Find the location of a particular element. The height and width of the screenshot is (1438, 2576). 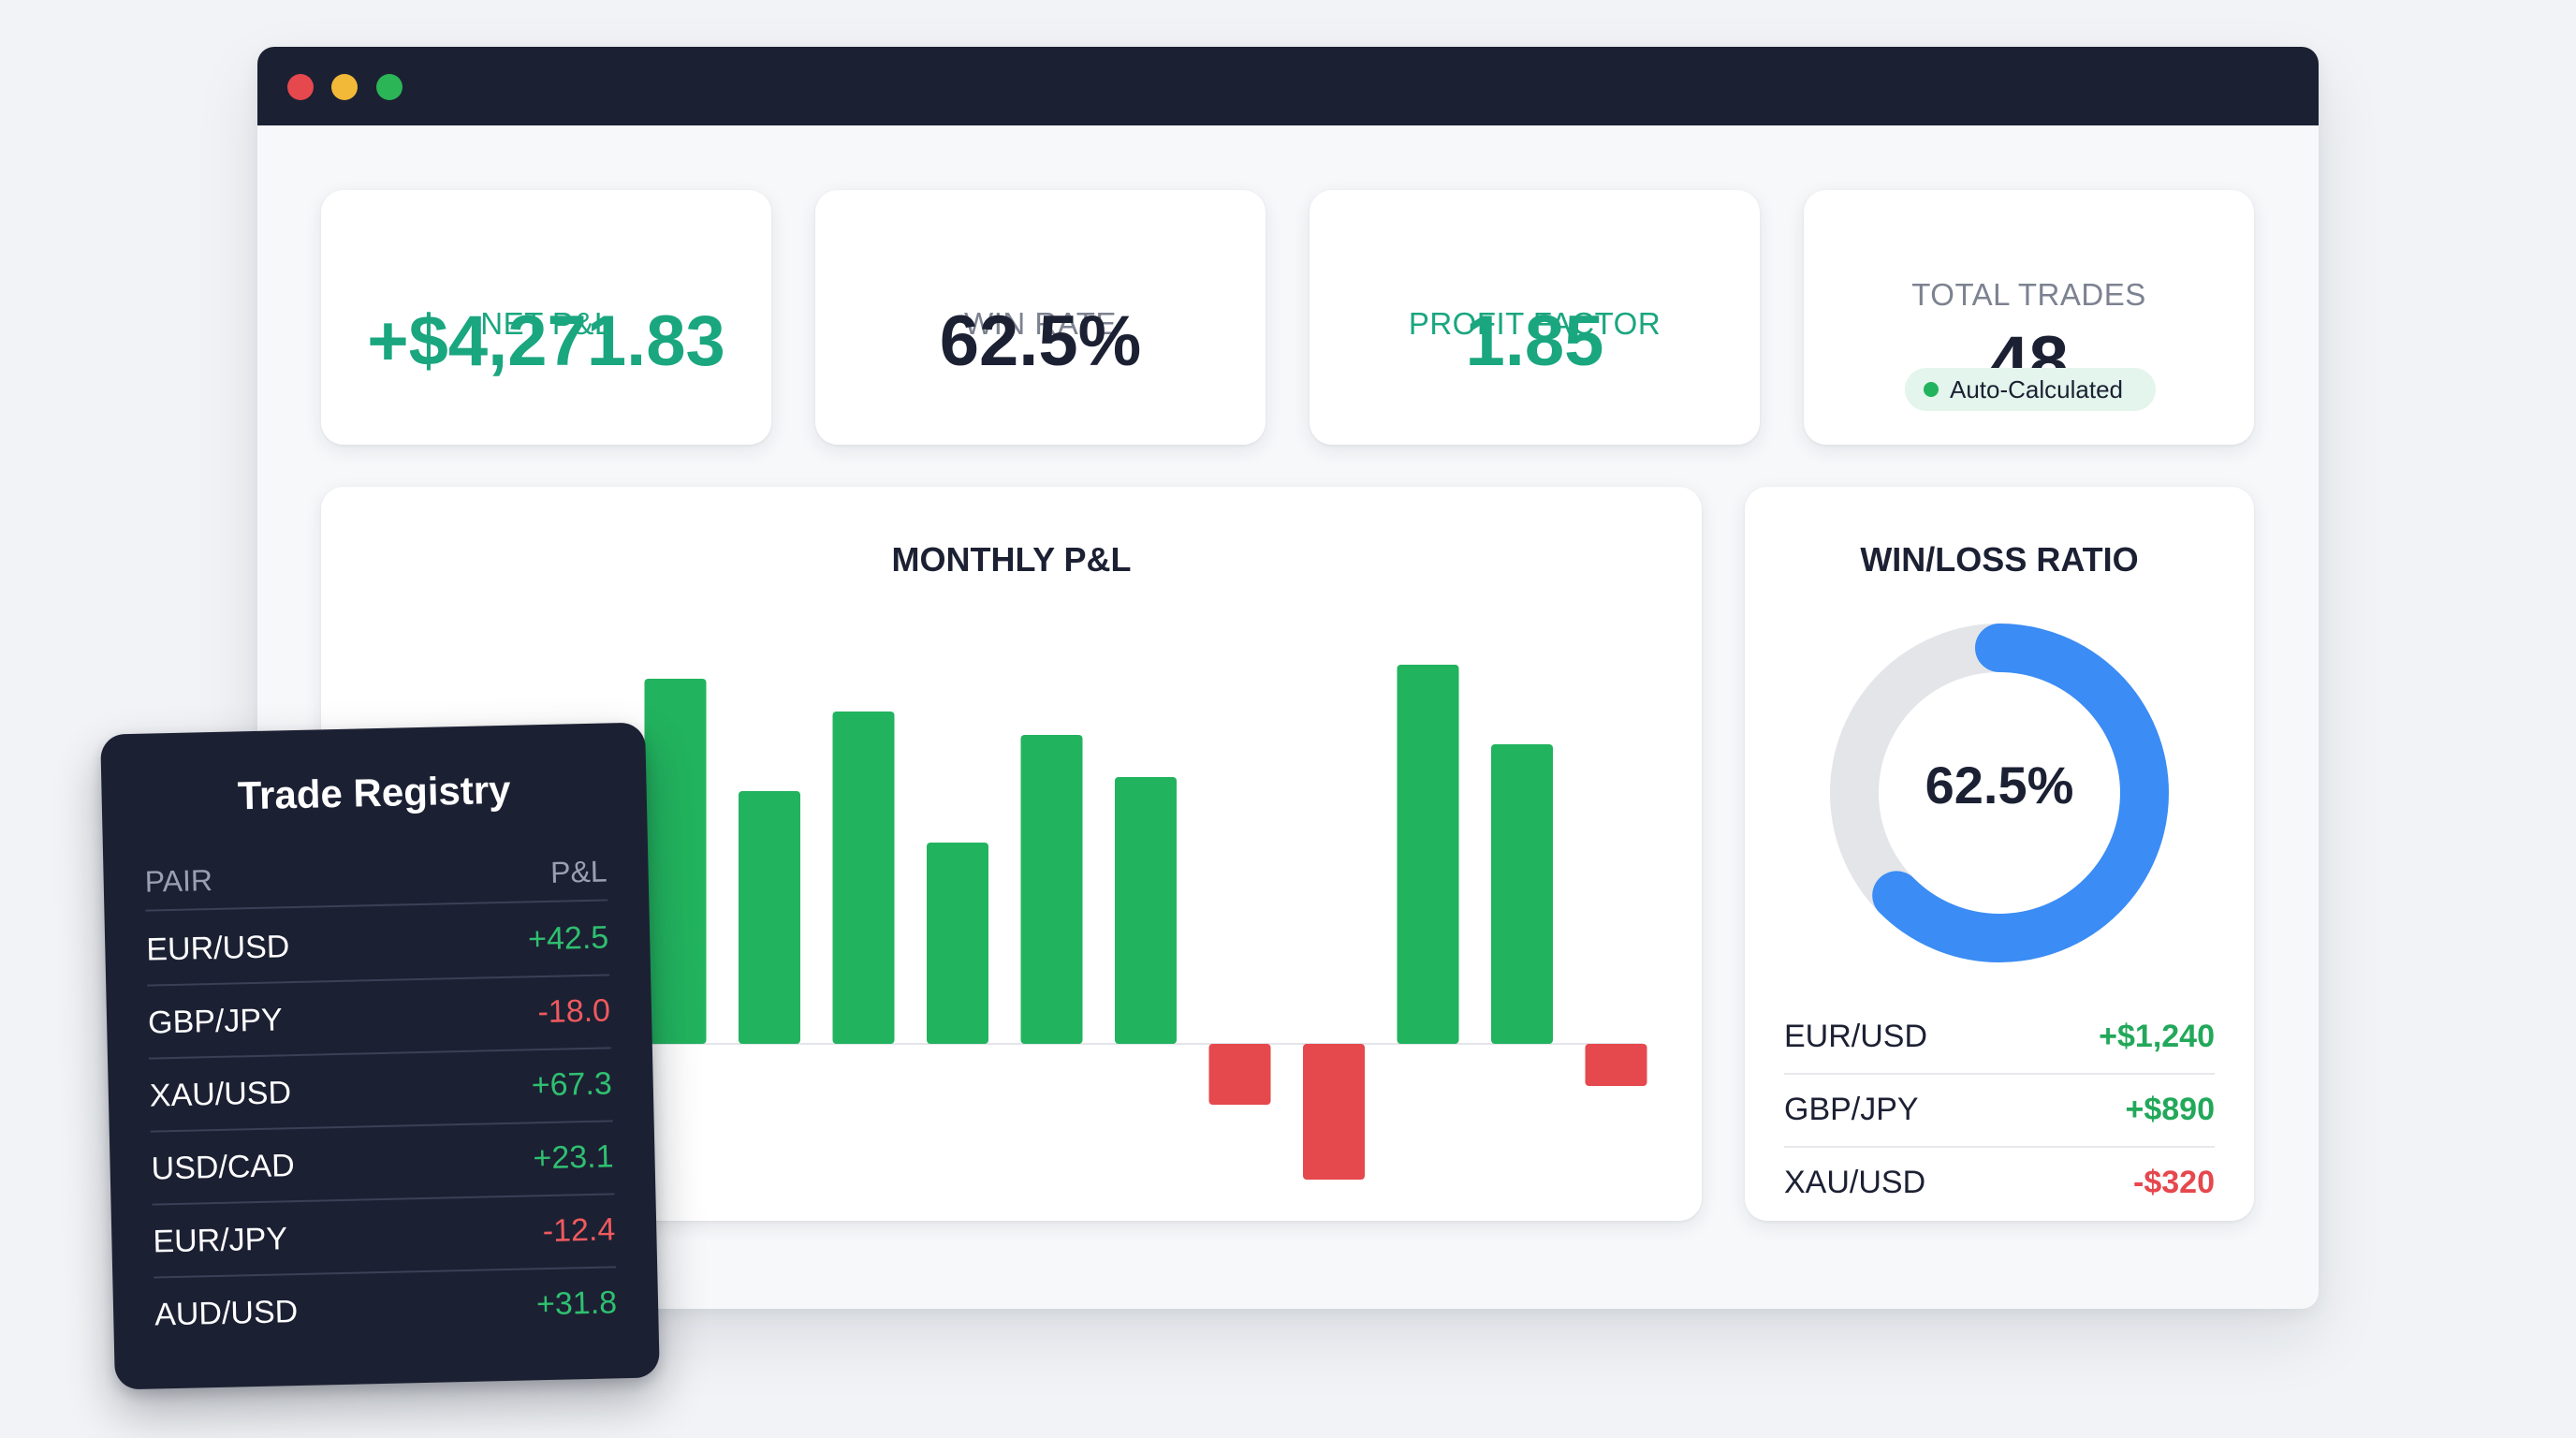

stat-card-total-trades: TOTAL TRADES 48 Auto-Calculated is located at coordinates (2029, 317).